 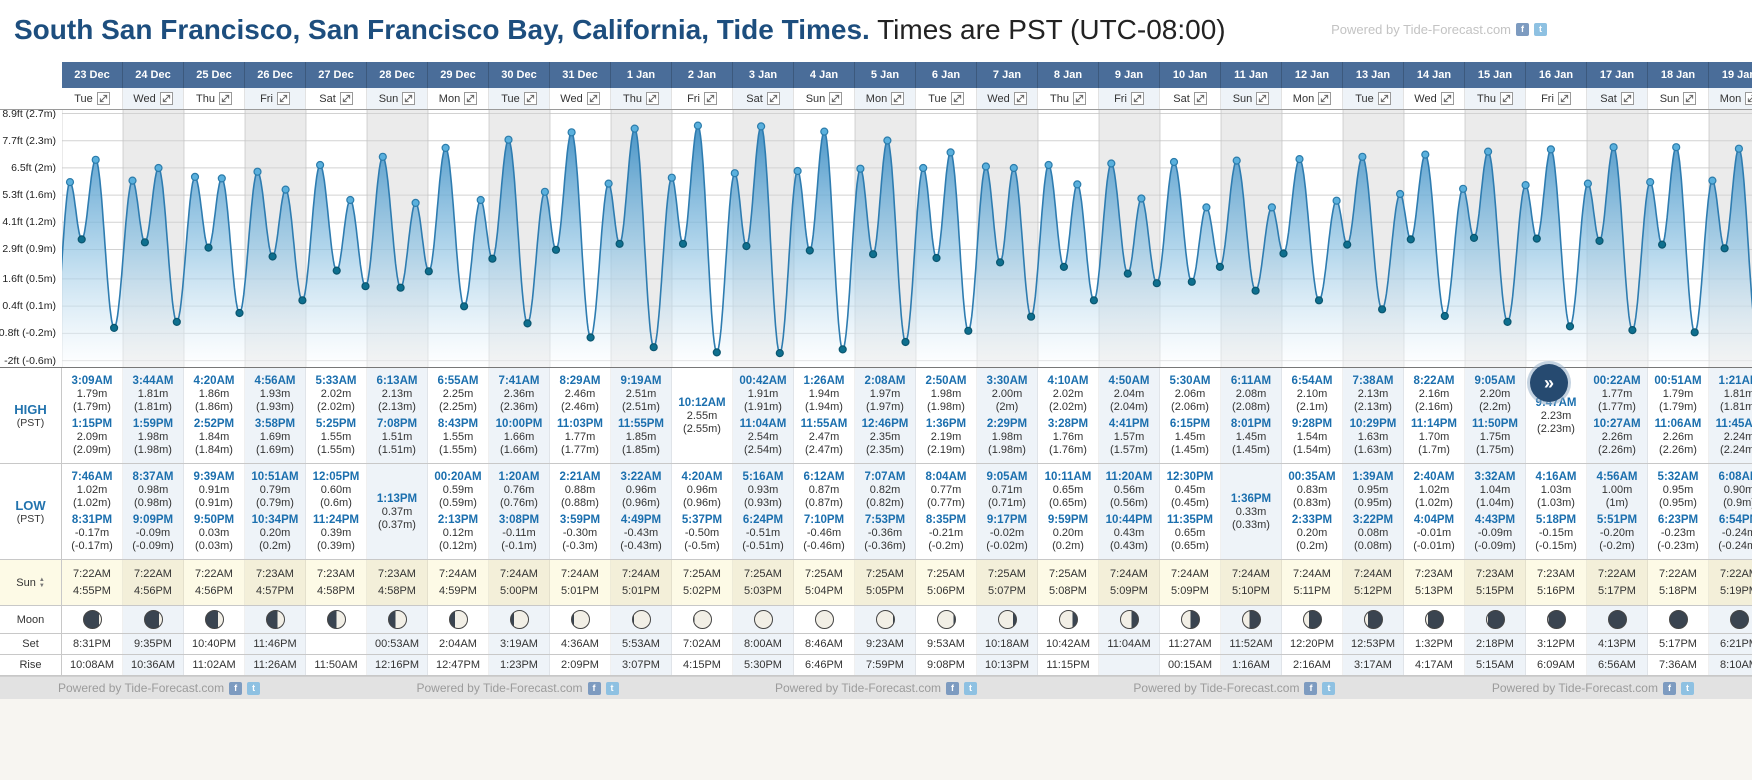 I want to click on scroll-right-button: », so click(x=1549, y=383).